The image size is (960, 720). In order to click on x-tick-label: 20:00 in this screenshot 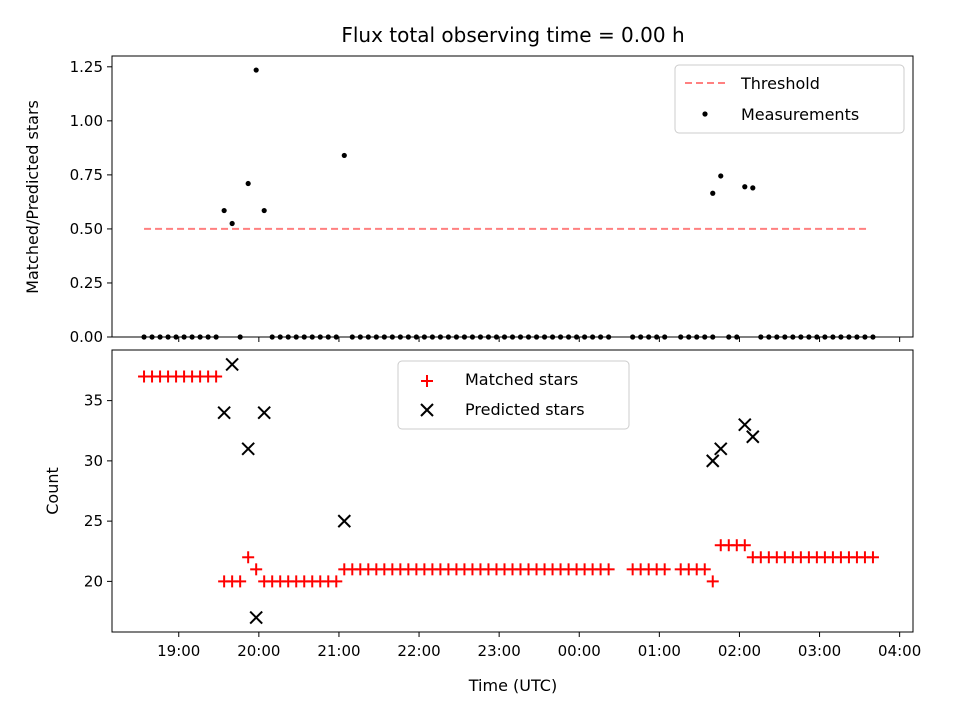, I will do `click(258, 651)`.